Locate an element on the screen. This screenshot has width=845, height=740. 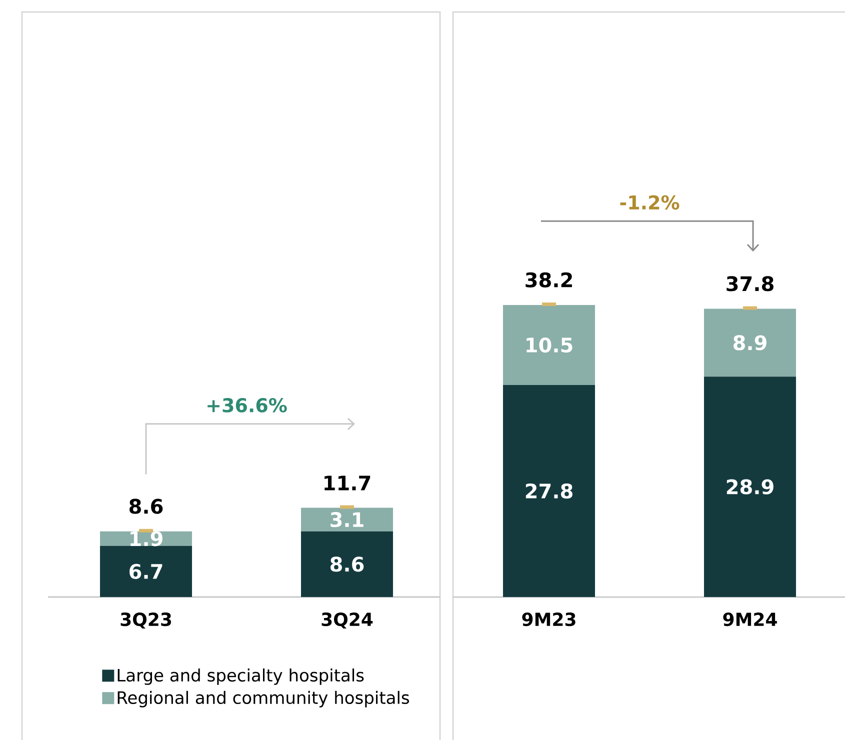
data-label: 1.9 is located at coordinates (146, 538).